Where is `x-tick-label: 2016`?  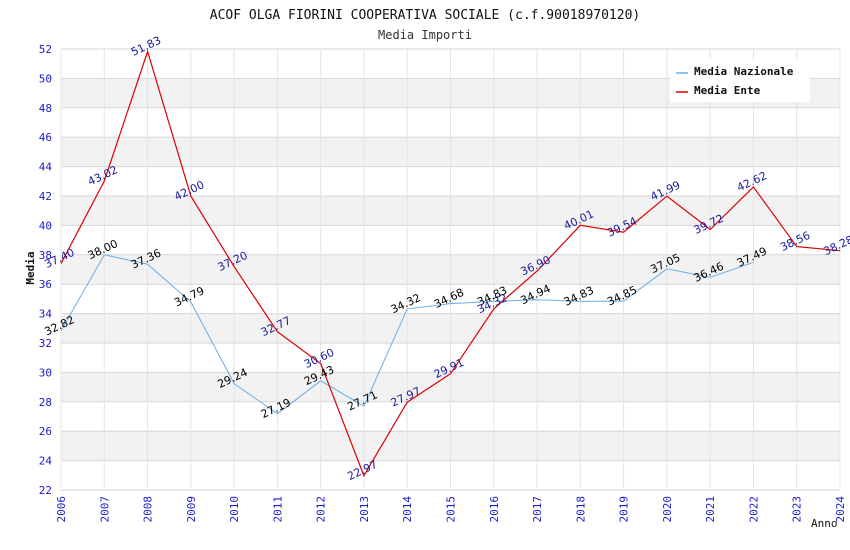 x-tick-label: 2016 is located at coordinates (494, 509).